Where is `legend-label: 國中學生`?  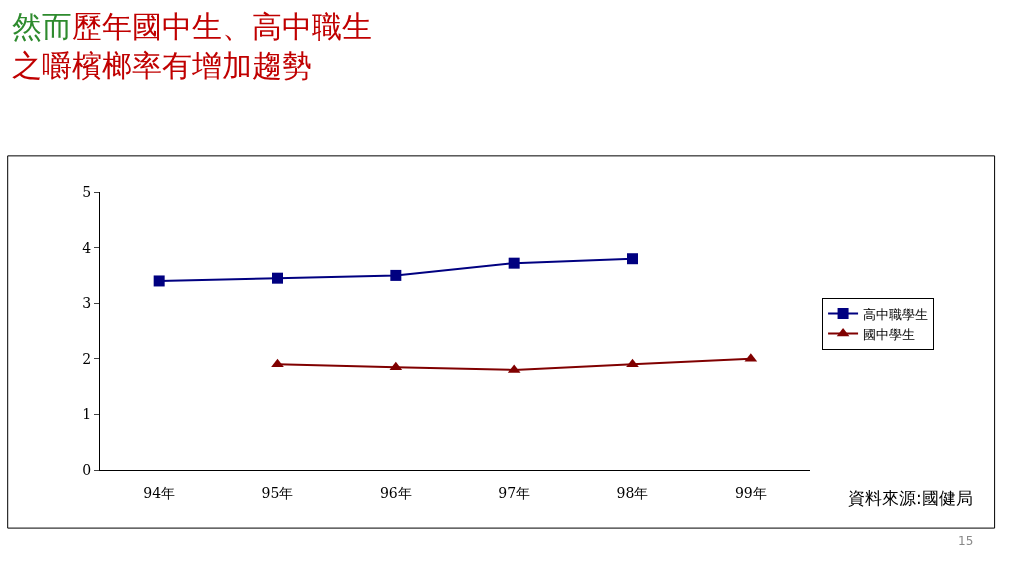 legend-label: 國中學生 is located at coordinates (889, 334).